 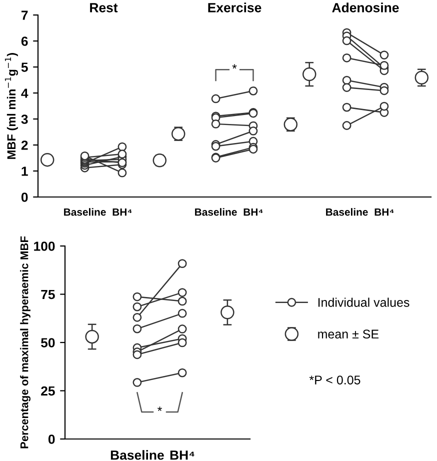 What do you see at coordinates (11, 106) in the screenshot?
I see `y-axis-title: MBF (ml min$^{−1}$g$^{−1}$)` at bounding box center [11, 106].